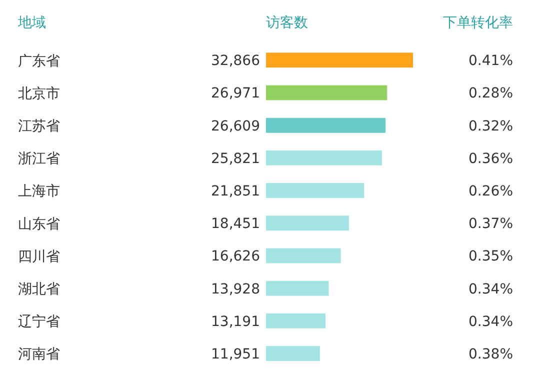 The height and width of the screenshot is (384, 558). What do you see at coordinates (235, 224) in the screenshot?
I see `data-label: 18,451` at bounding box center [235, 224].